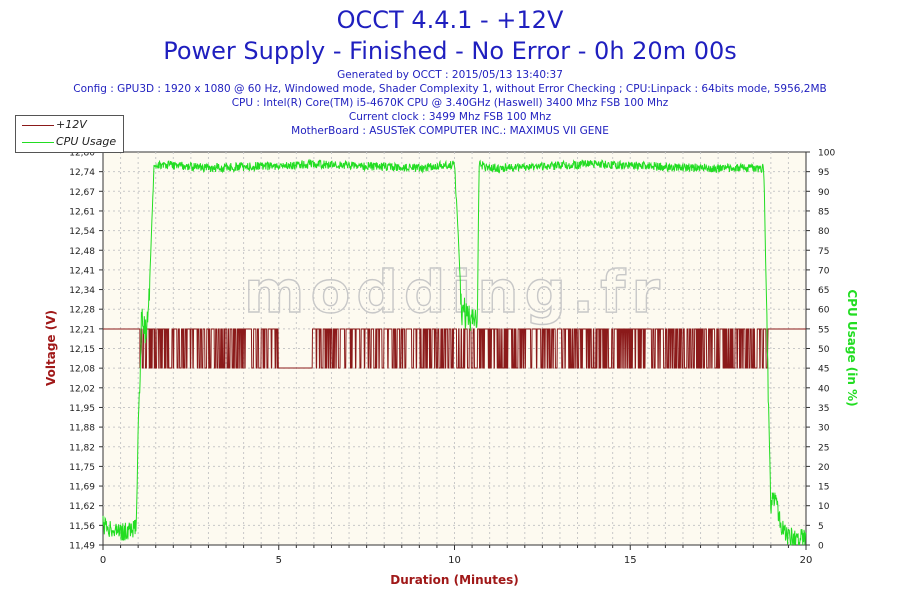  I want to click on legend-swatch-cpu, so click(38, 142).